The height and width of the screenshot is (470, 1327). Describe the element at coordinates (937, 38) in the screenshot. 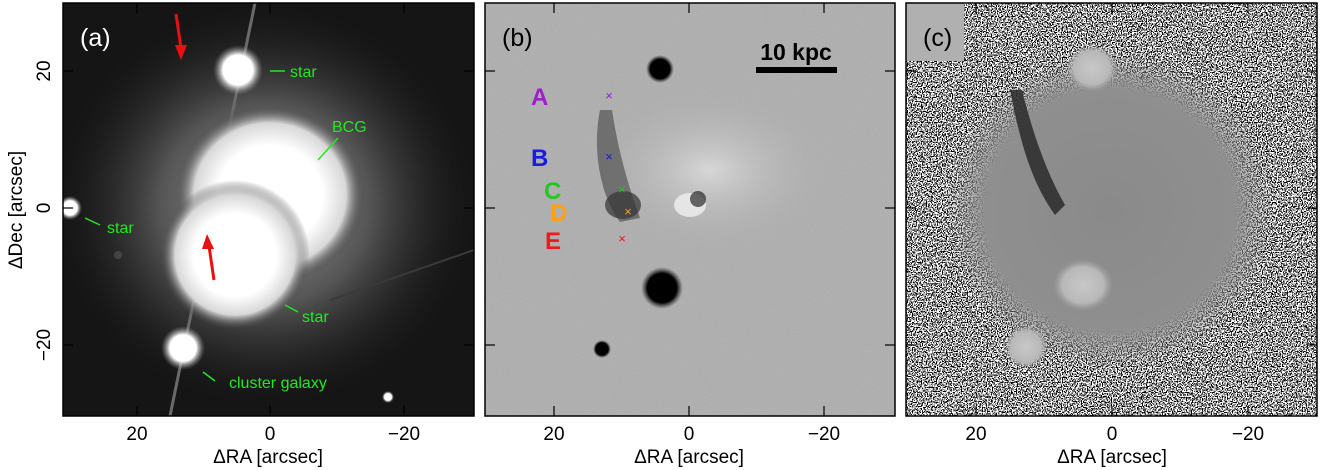

I see `panel-c-label: (c)` at that location.